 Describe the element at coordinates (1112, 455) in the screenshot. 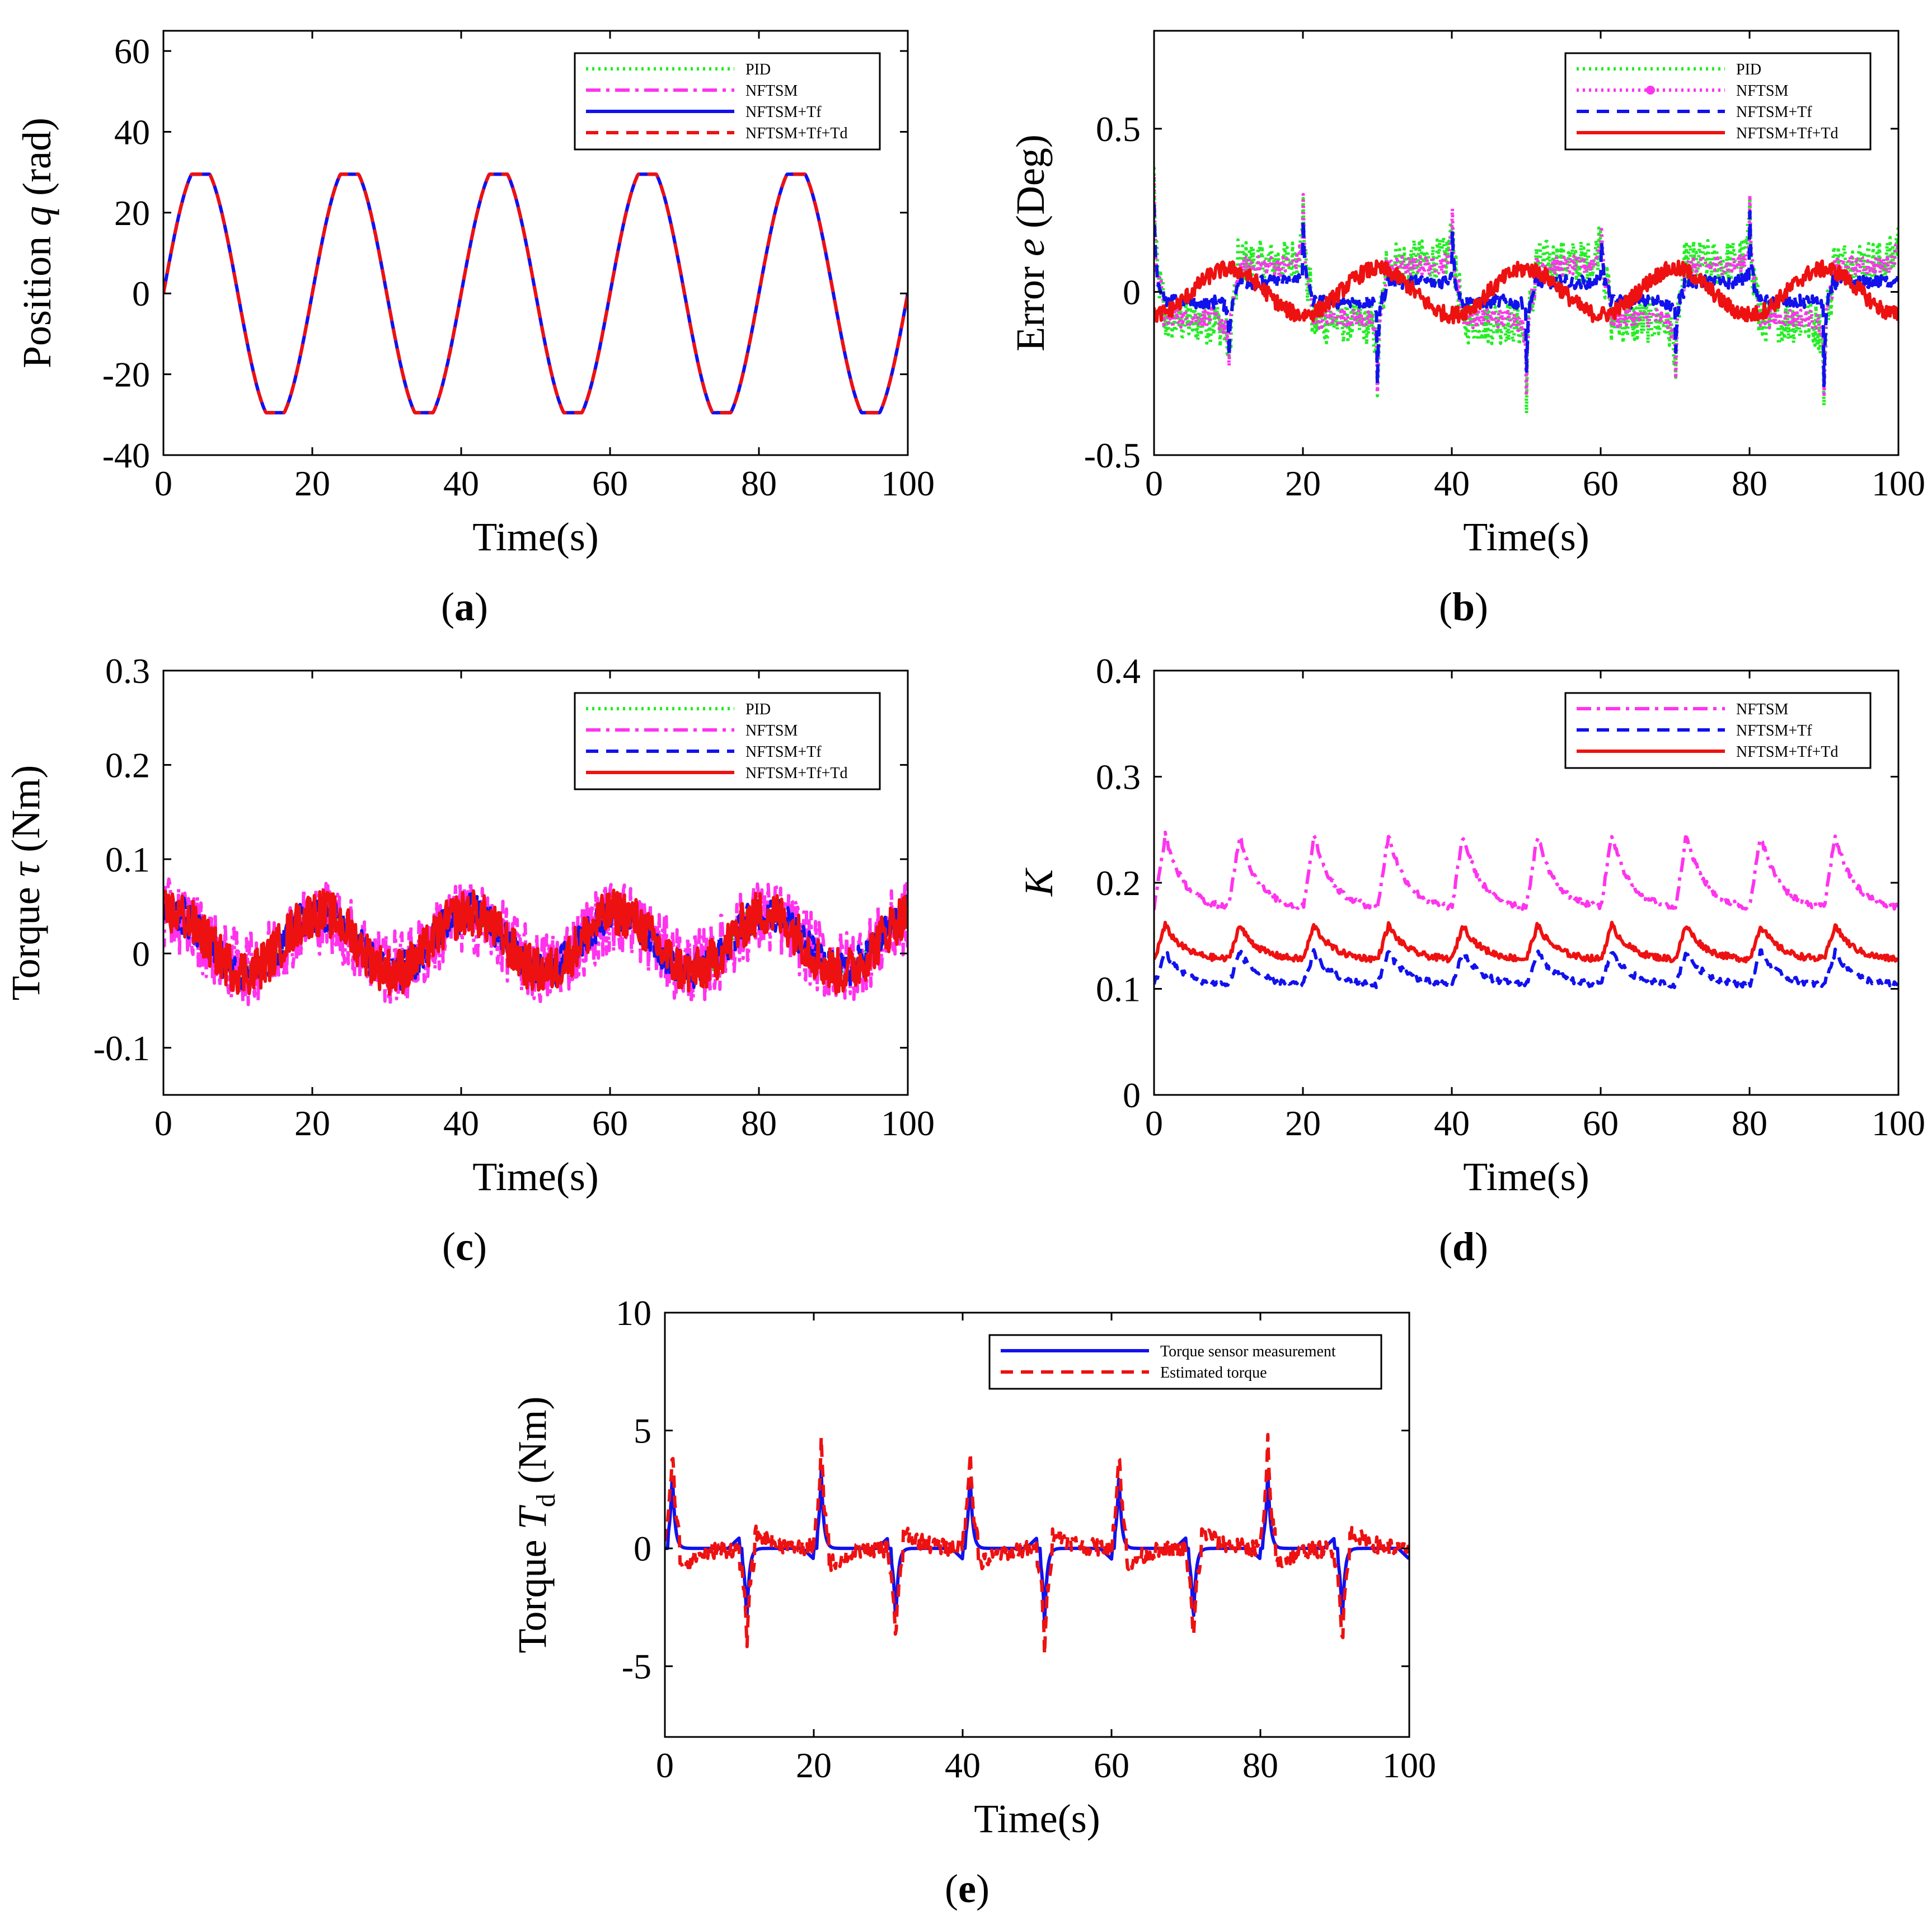

I see `y-tick-label: -0.5` at that location.